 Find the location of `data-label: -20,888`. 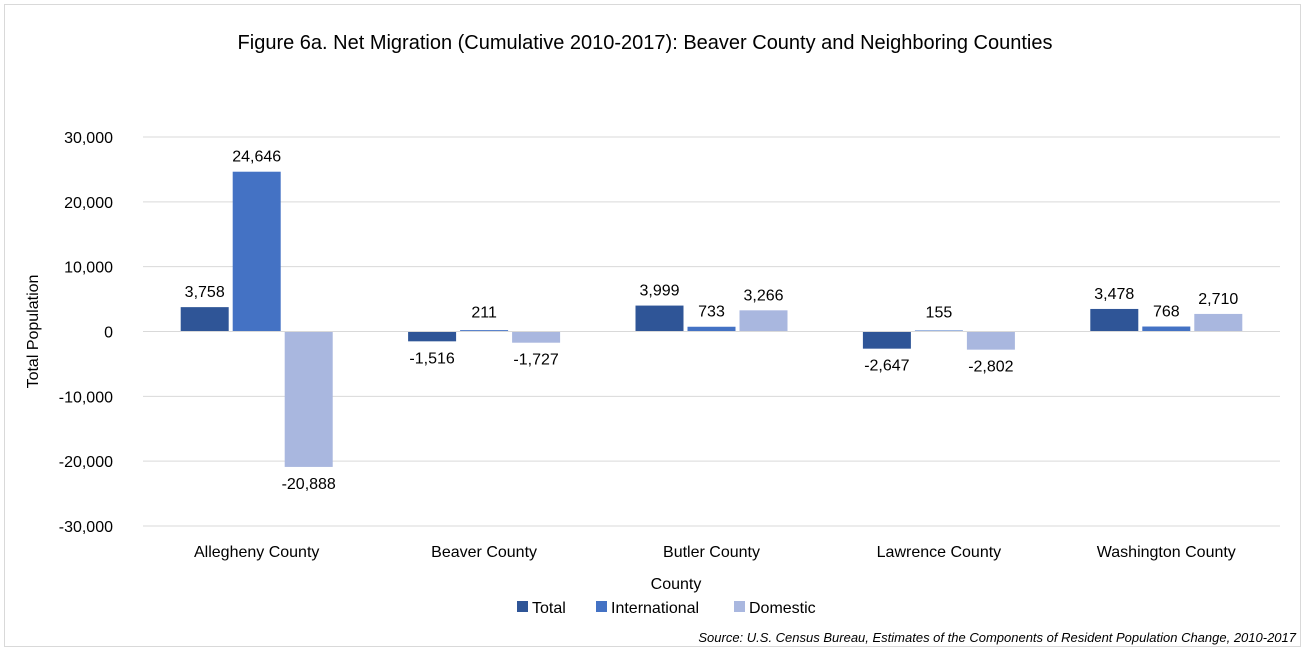

data-label: -20,888 is located at coordinates (309, 484).